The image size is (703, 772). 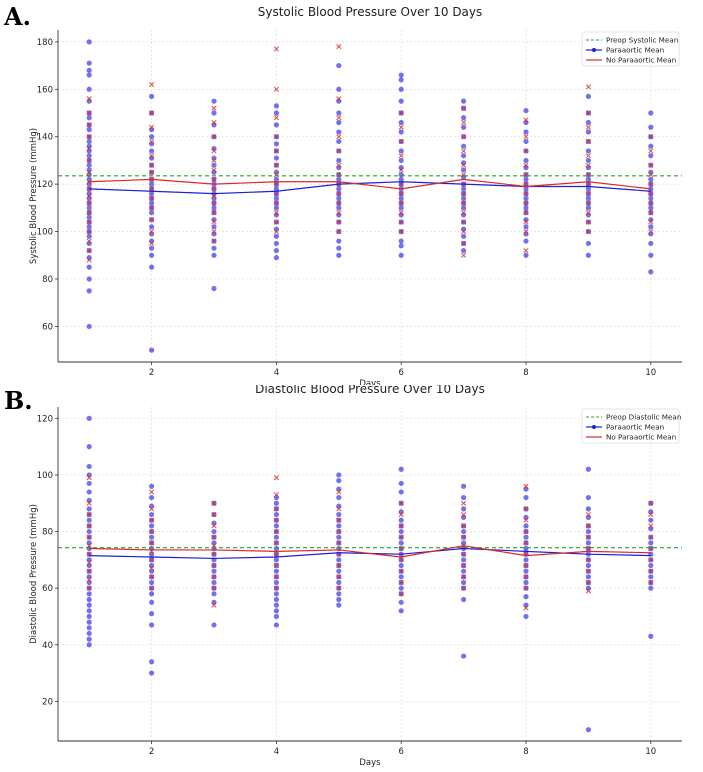 What do you see at coordinates (34, 196) in the screenshot?
I see `chart-0-y-axis-label: Systolic Blood Pressure (mmHg)` at bounding box center [34, 196].